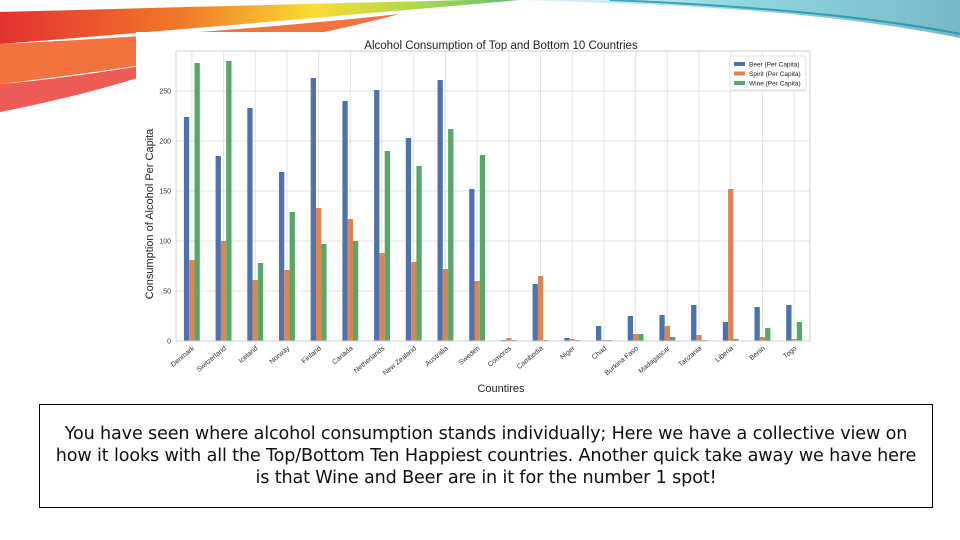  Describe the element at coordinates (630, 328) in the screenshot. I see `bar-beer-burkina-faso` at that location.